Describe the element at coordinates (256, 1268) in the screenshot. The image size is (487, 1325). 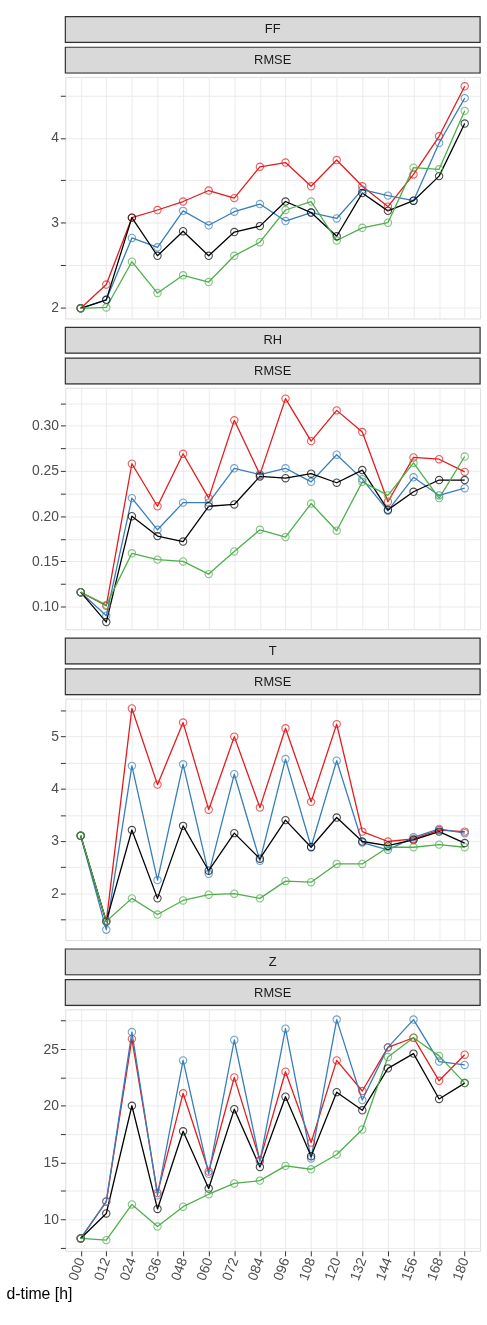
I see `x-tick-label: 084` at that location.